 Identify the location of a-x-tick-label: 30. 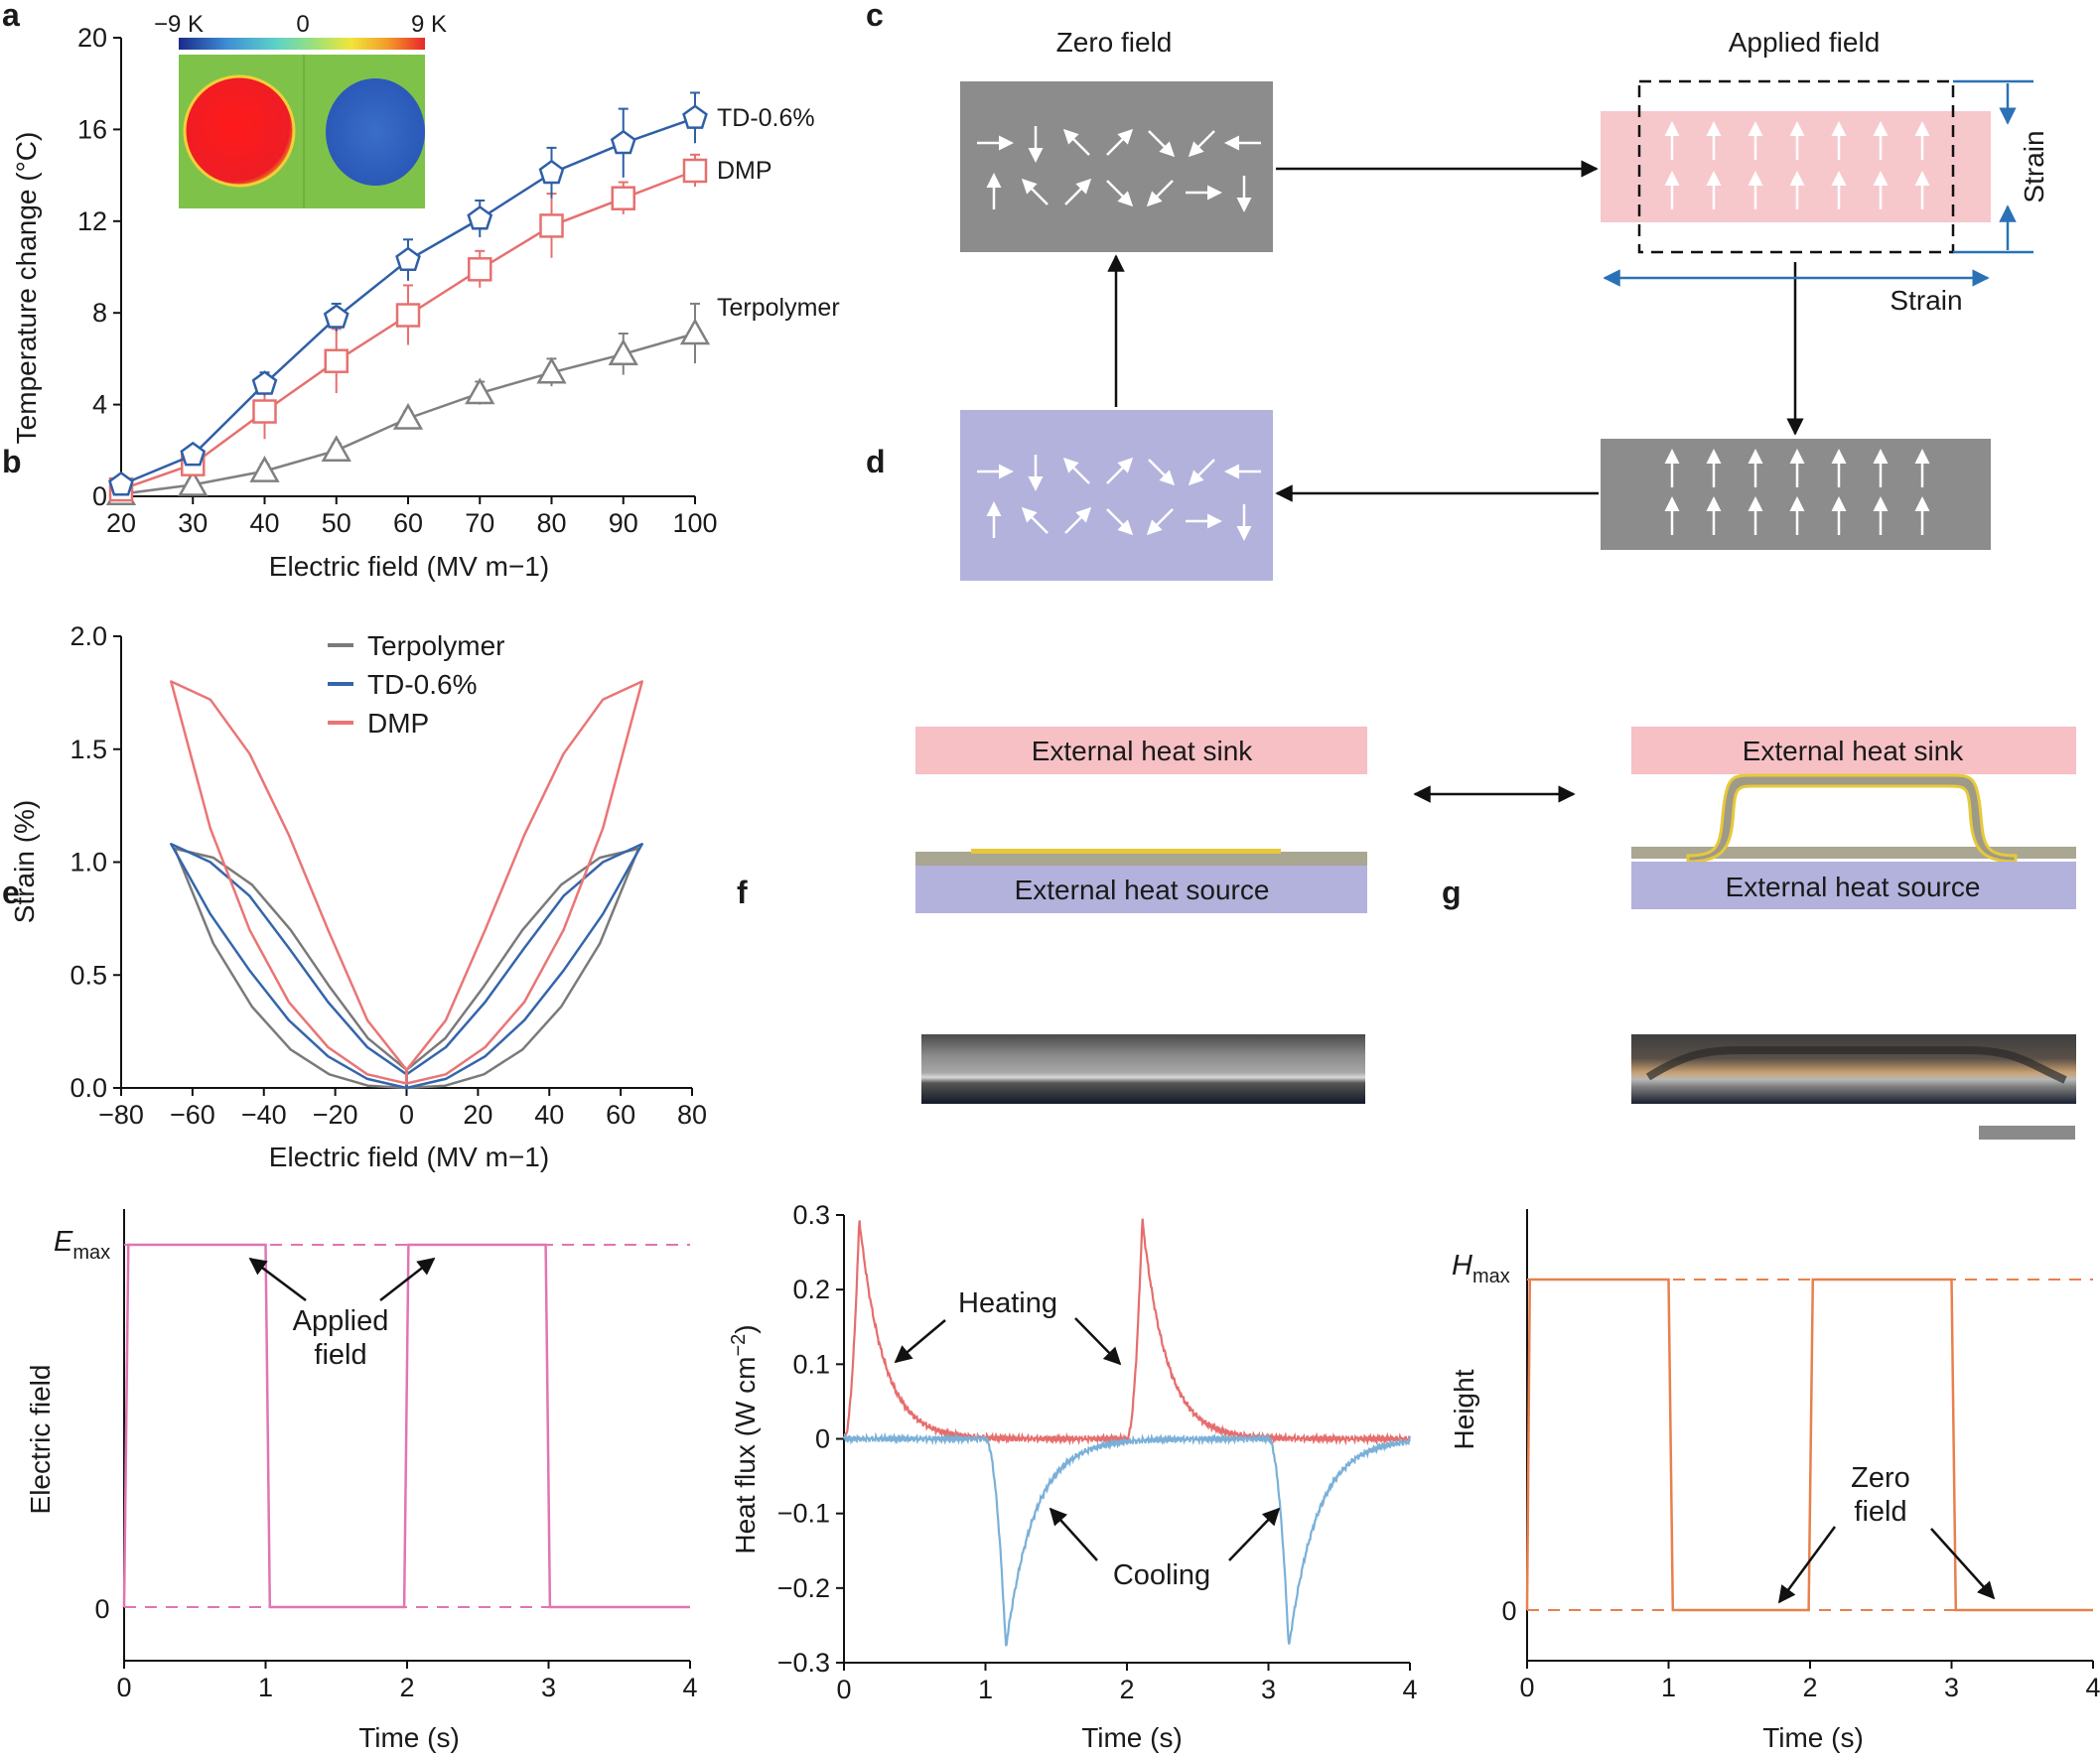
(193, 523).